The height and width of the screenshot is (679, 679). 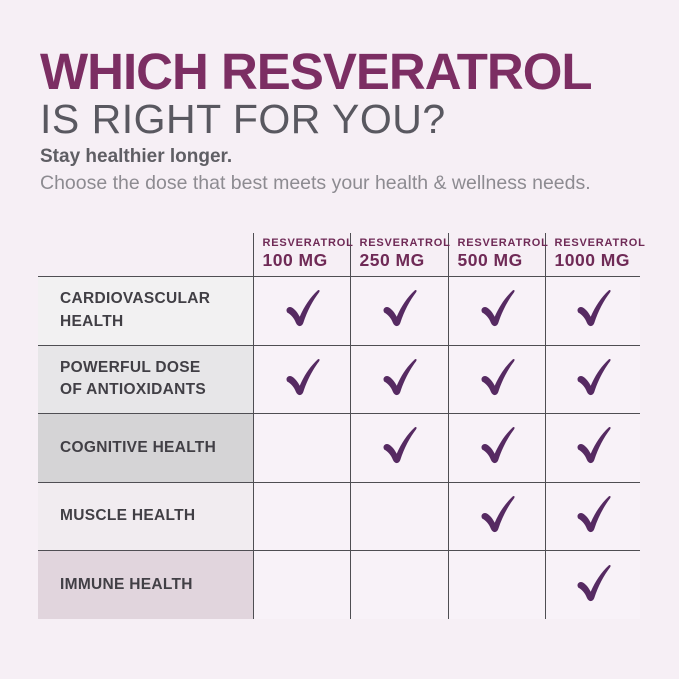 I want to click on table-row-immune-health: IMMUNE HEALTH, so click(x=339, y=584).